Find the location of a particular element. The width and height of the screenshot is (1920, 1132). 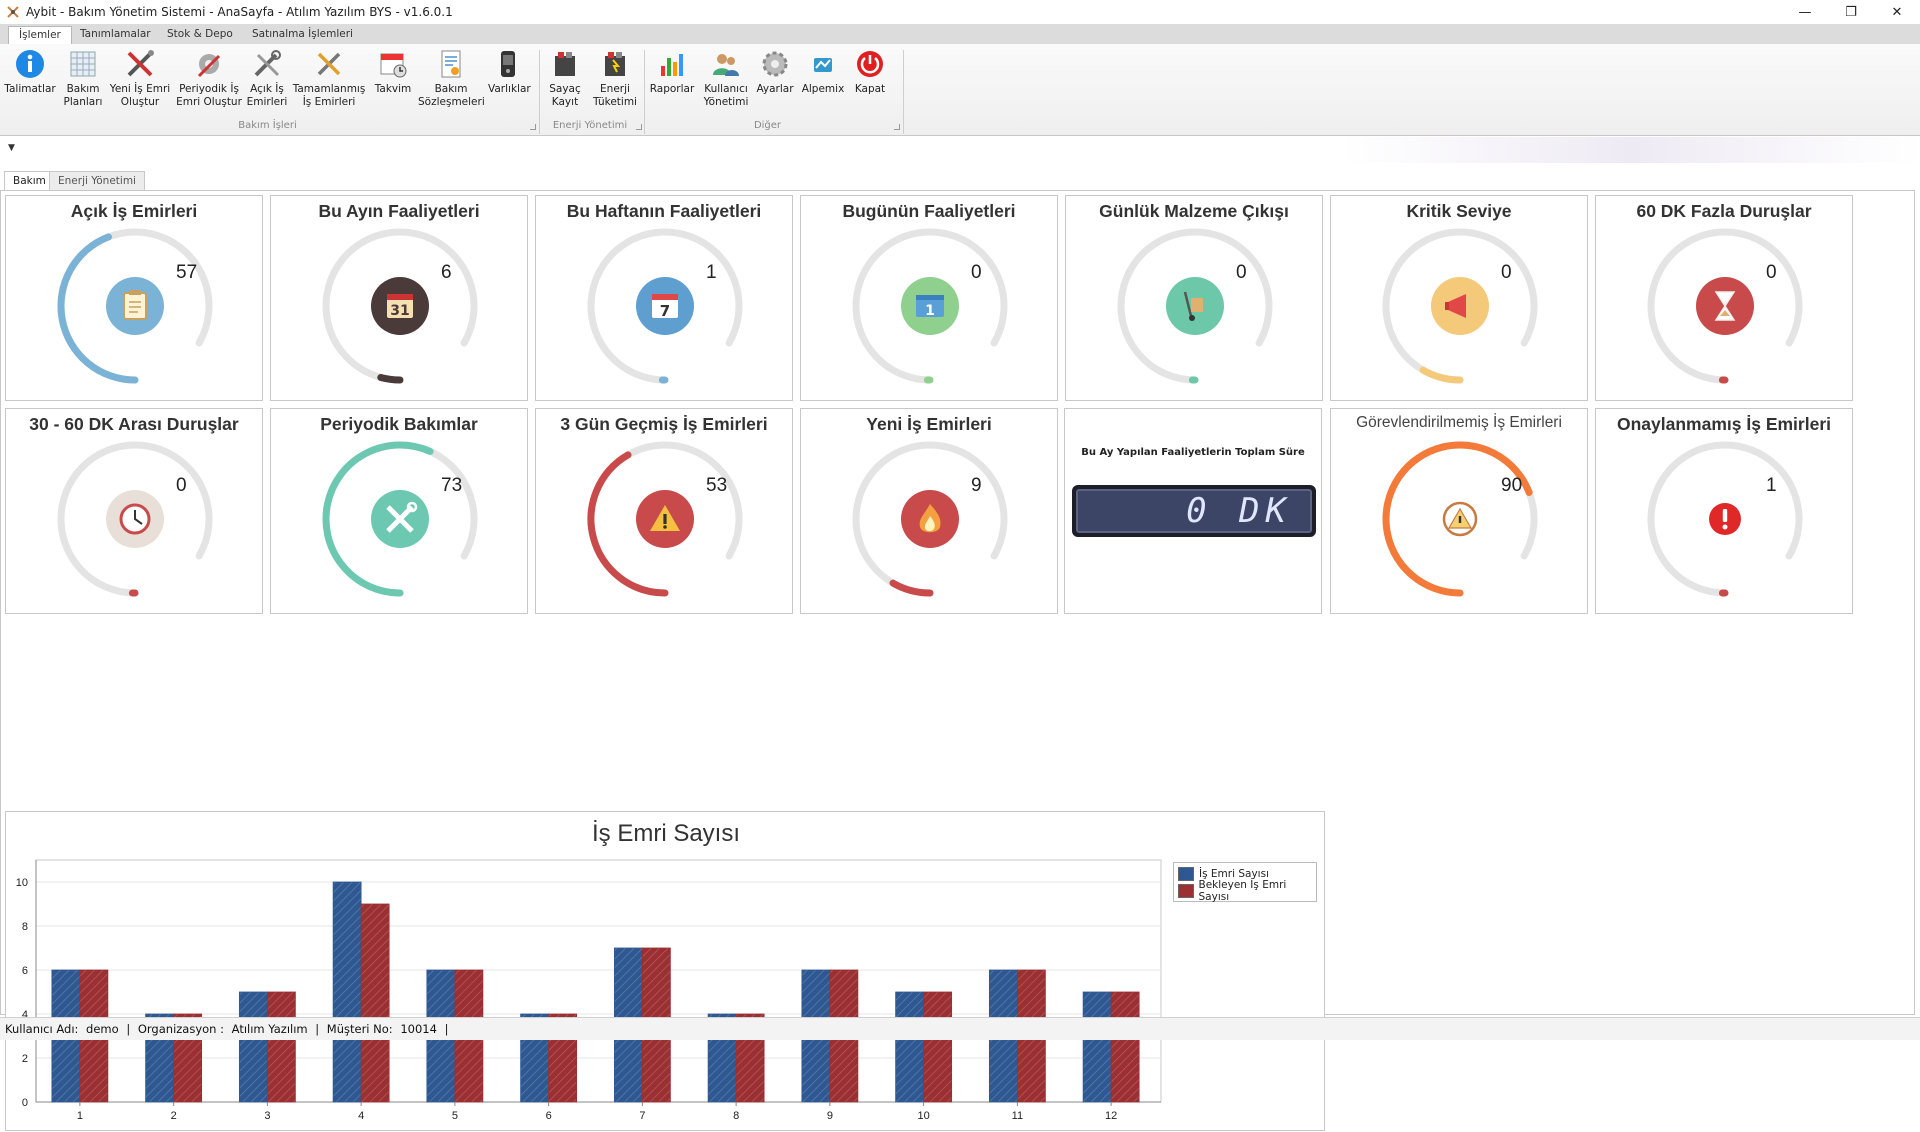

kpi-value: 1 is located at coordinates (731, 273).